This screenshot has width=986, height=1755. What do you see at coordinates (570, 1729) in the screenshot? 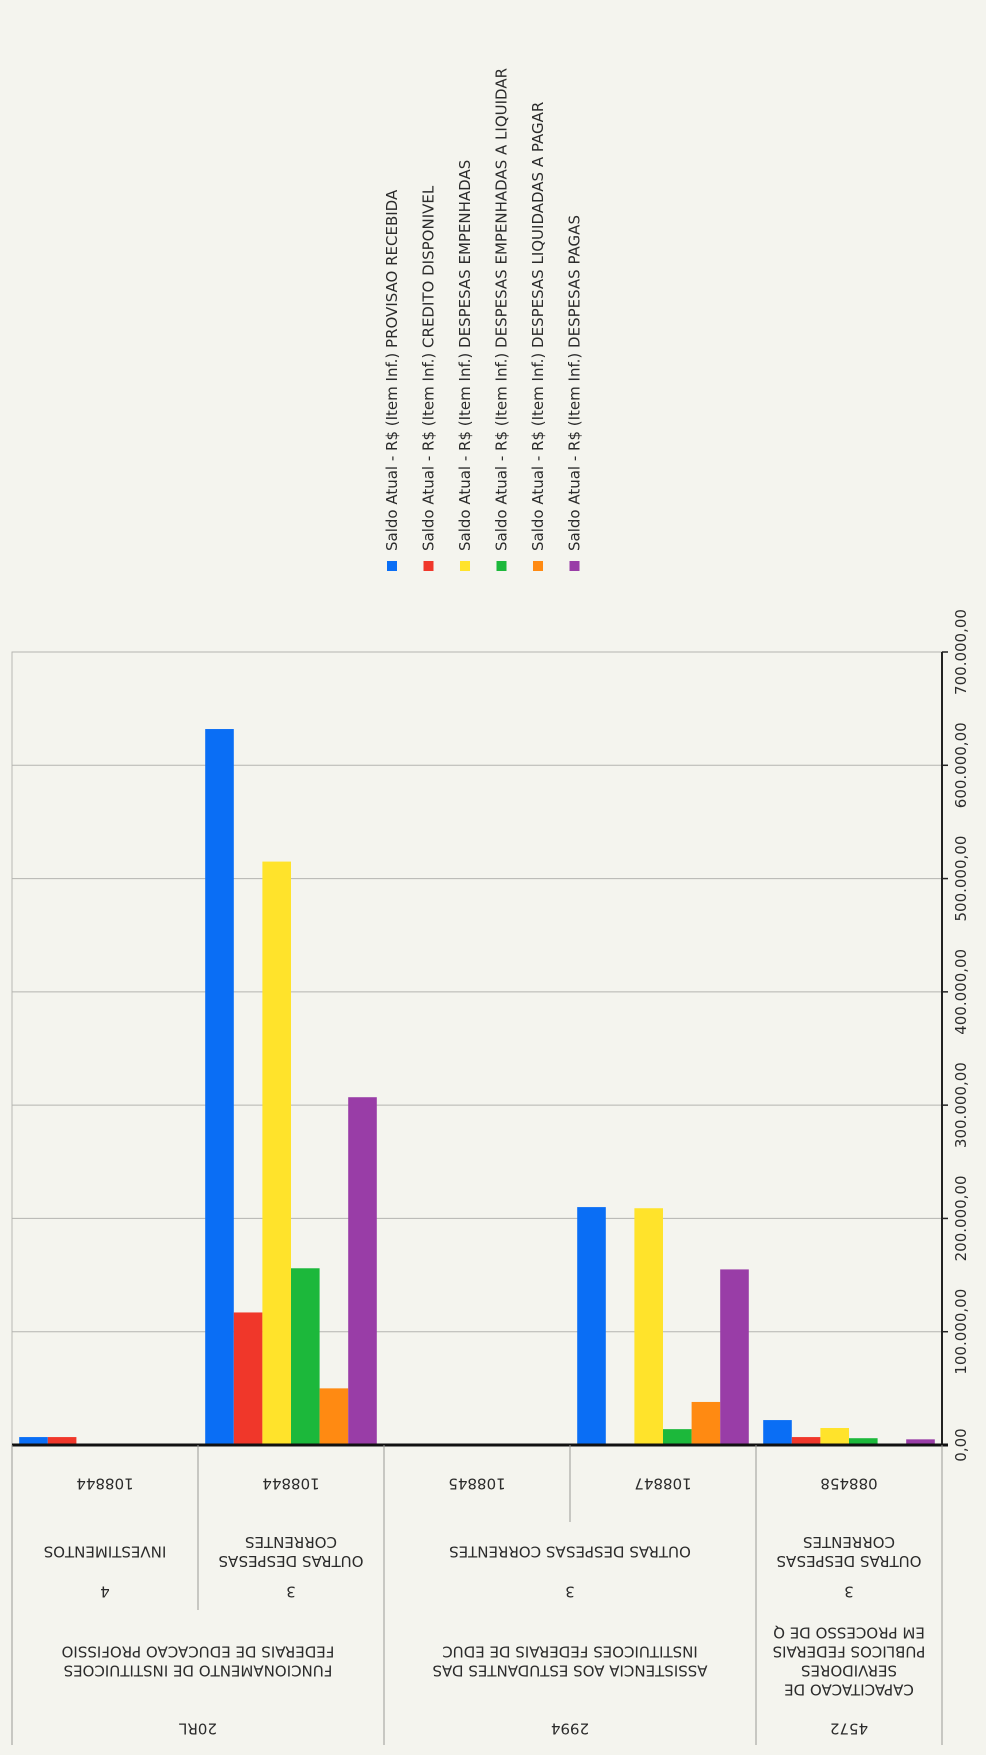
I see `action-code-label: 2994` at bounding box center [570, 1729].